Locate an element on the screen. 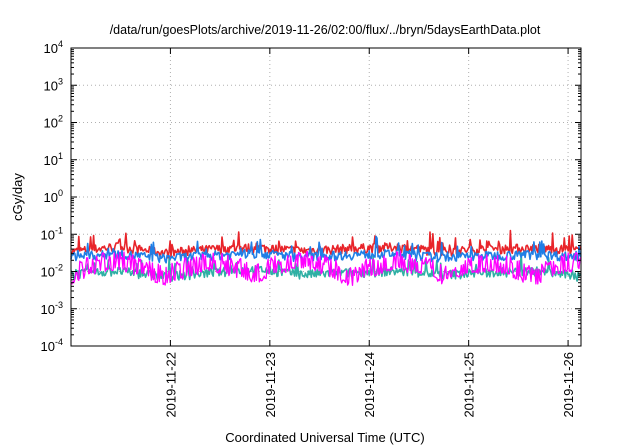 This screenshot has height=448, width=640. x-tick-label: 2019-11-22 is located at coordinates (170, 385).